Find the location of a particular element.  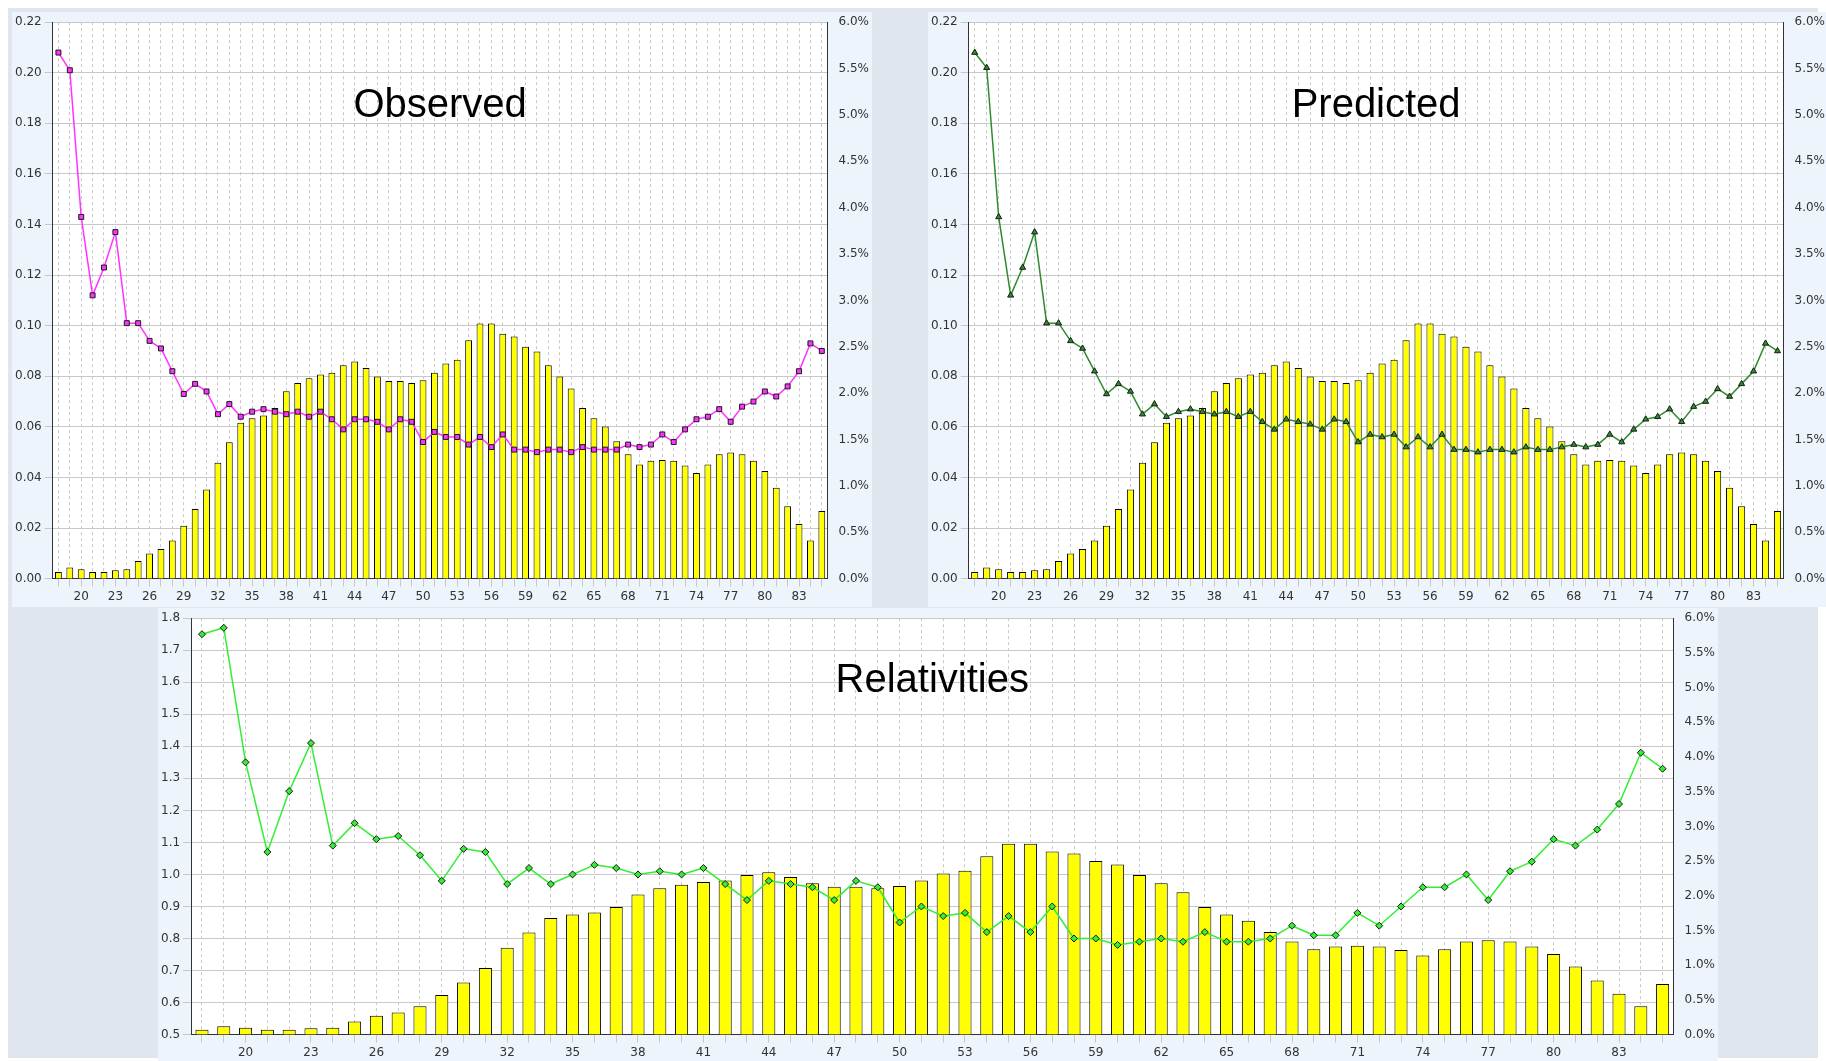

x-tick-label: 20 is located at coordinates (81, 595).